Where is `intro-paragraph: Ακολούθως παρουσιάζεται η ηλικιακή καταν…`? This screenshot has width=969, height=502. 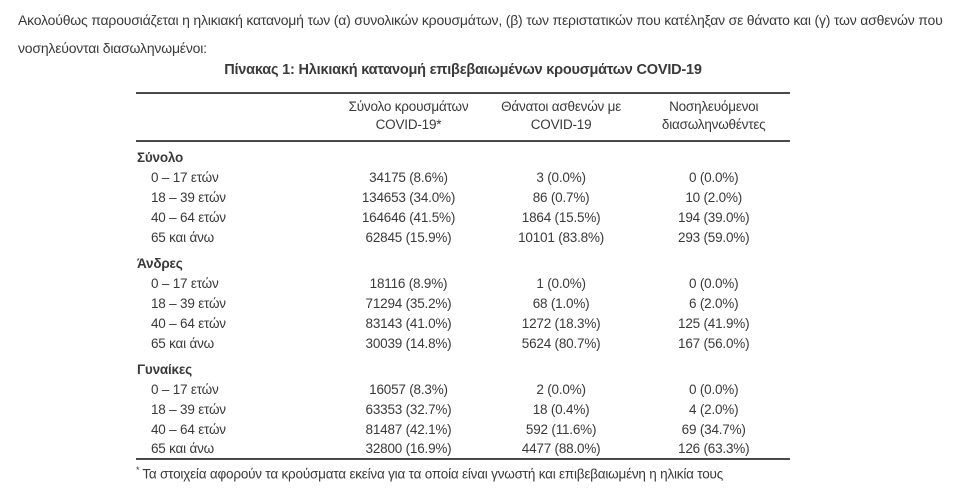
intro-paragraph: Ακολούθως παρουσιάζεται η ηλικιακή καταν… is located at coordinates (480, 34).